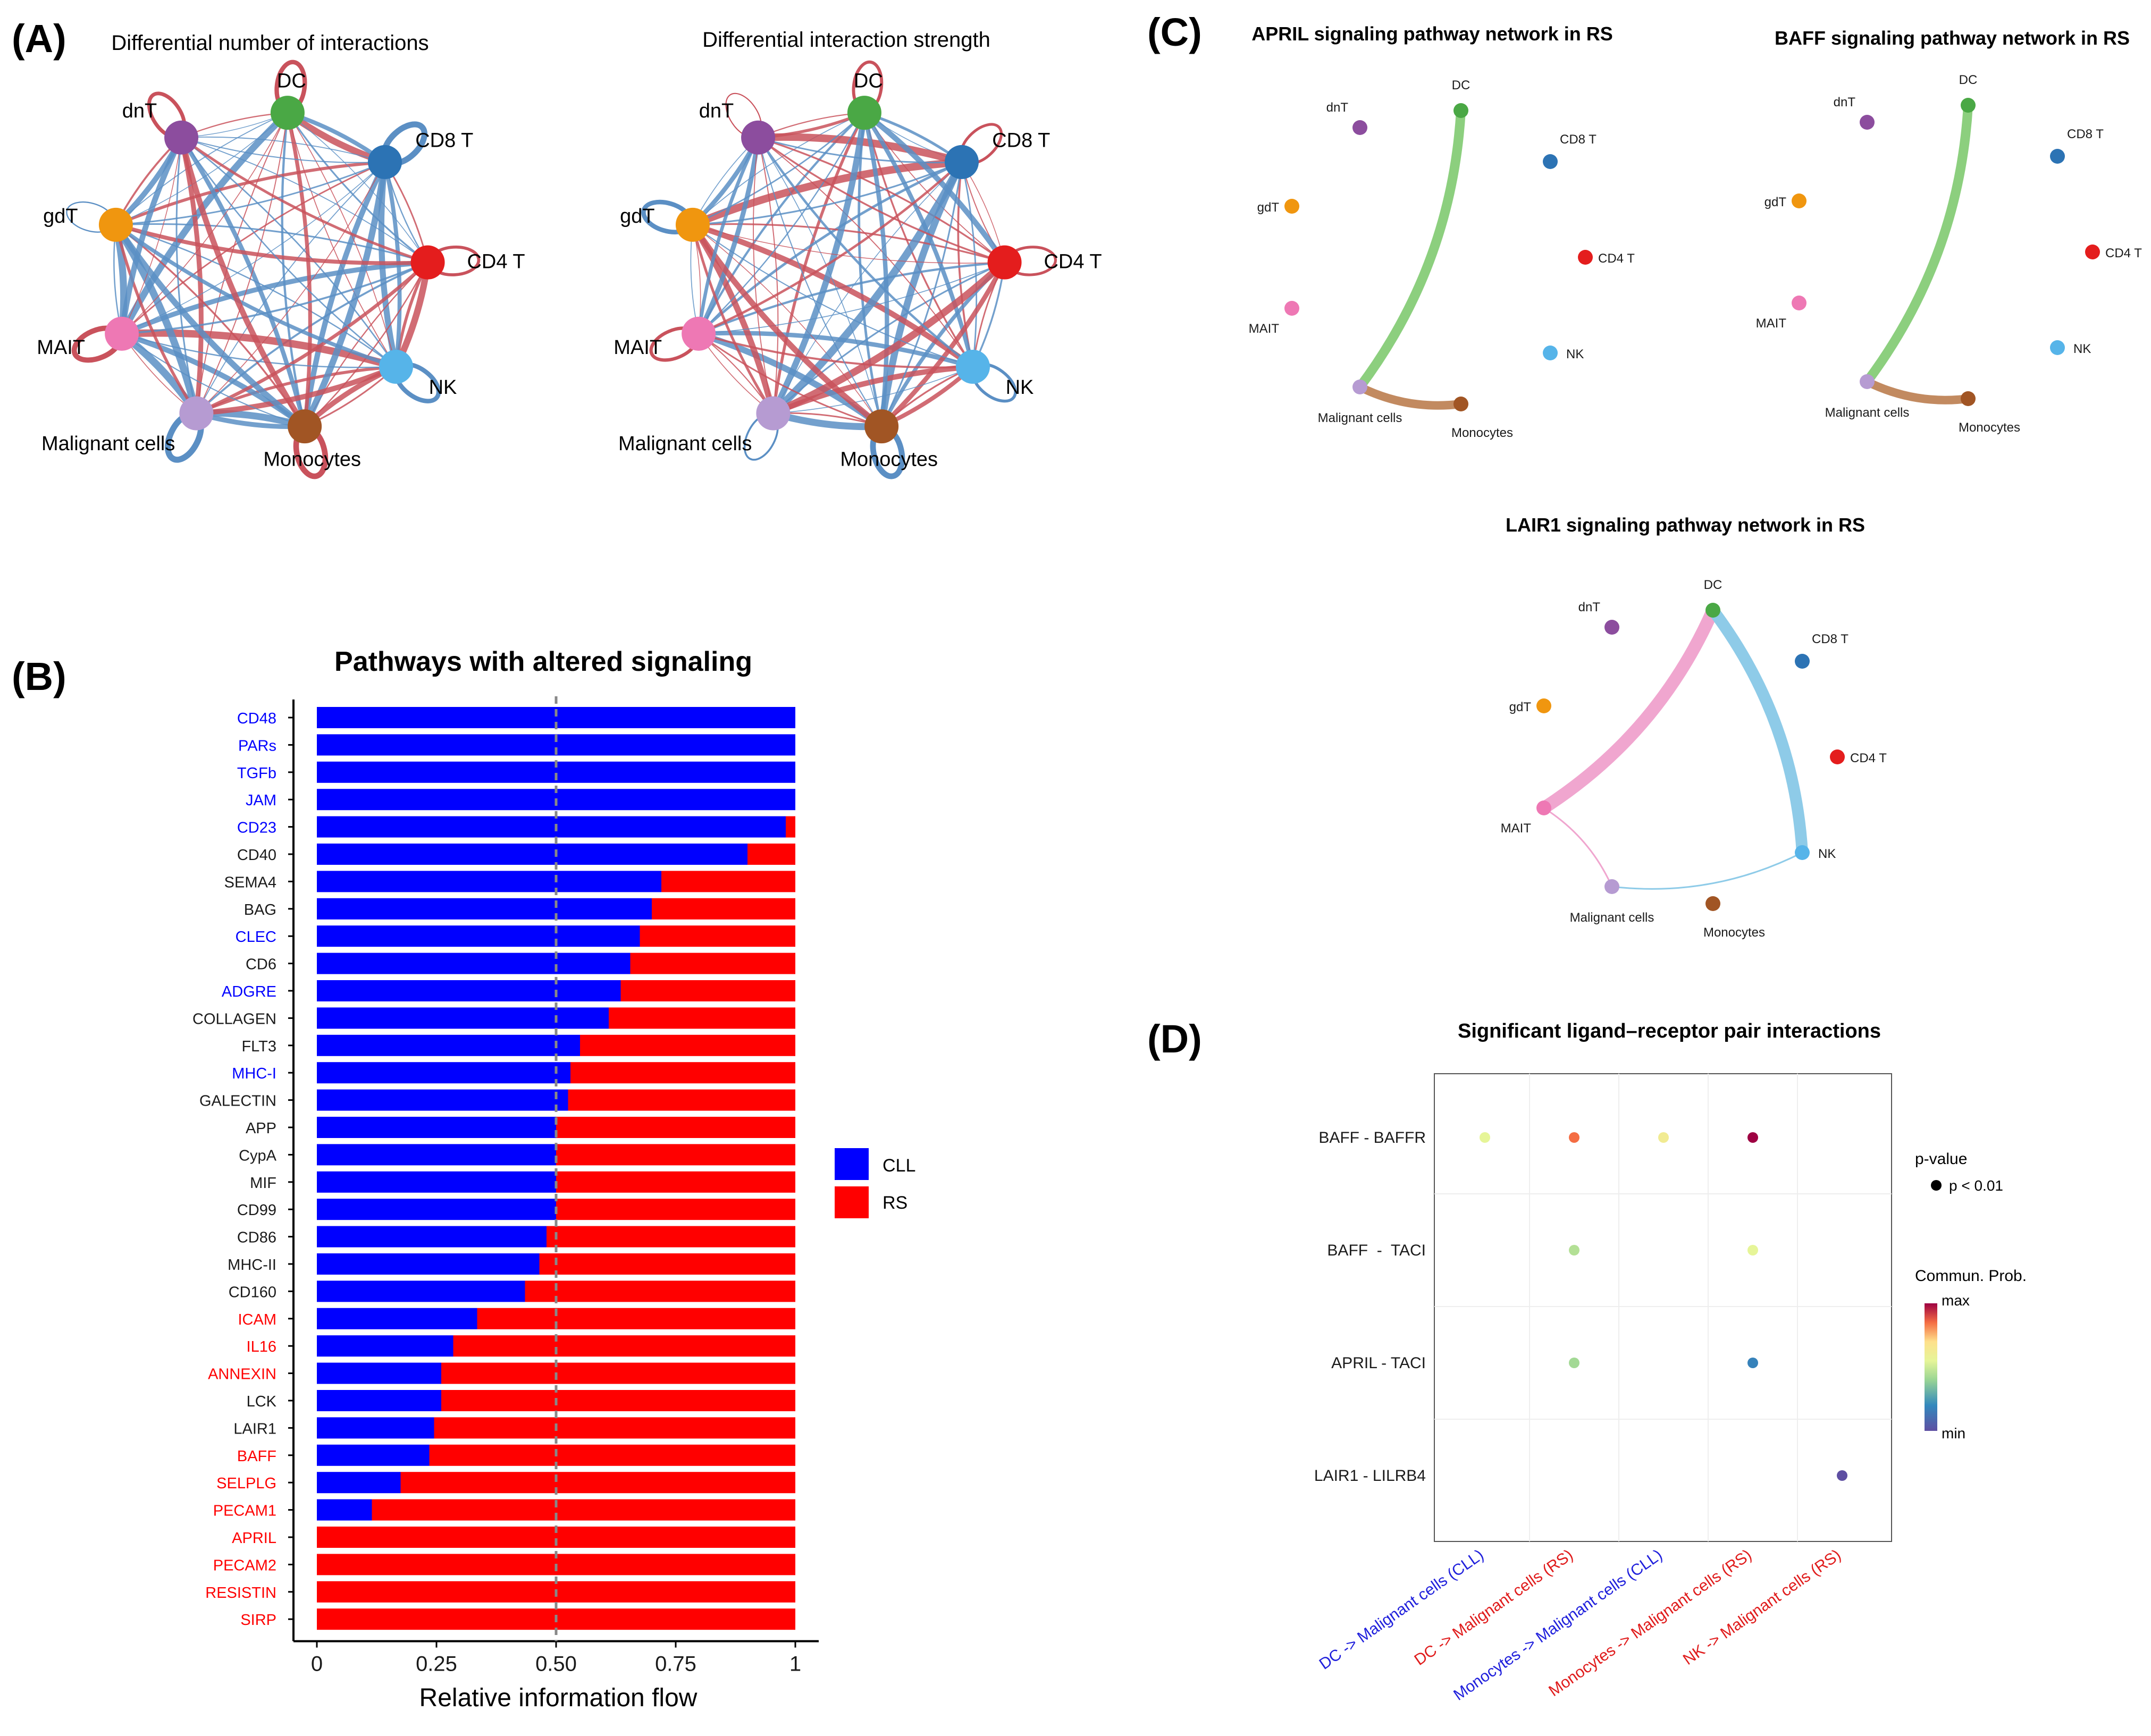 The height and width of the screenshot is (1736, 2151). What do you see at coordinates (1265, 329) in the screenshot?
I see `network-node-label-mait: MAIT` at bounding box center [1265, 329].